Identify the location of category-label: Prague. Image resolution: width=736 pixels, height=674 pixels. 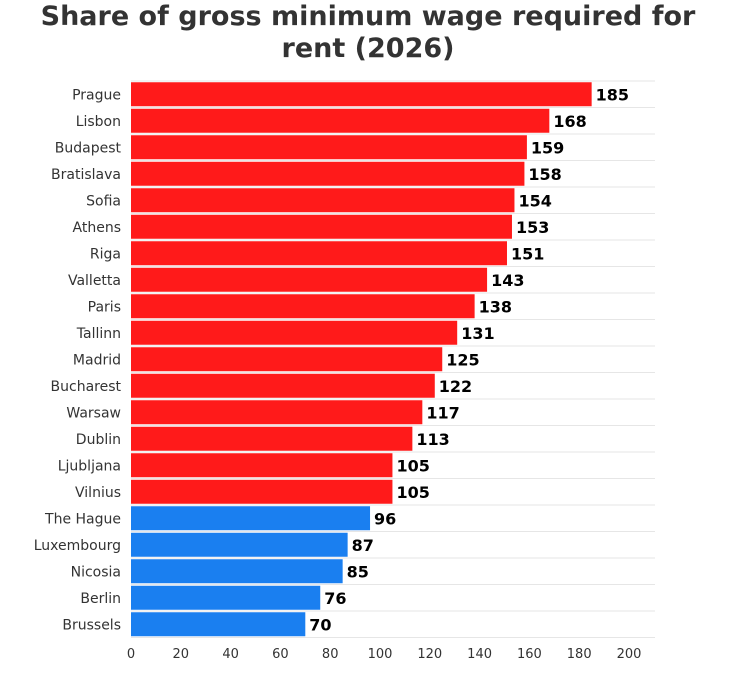
(96, 95).